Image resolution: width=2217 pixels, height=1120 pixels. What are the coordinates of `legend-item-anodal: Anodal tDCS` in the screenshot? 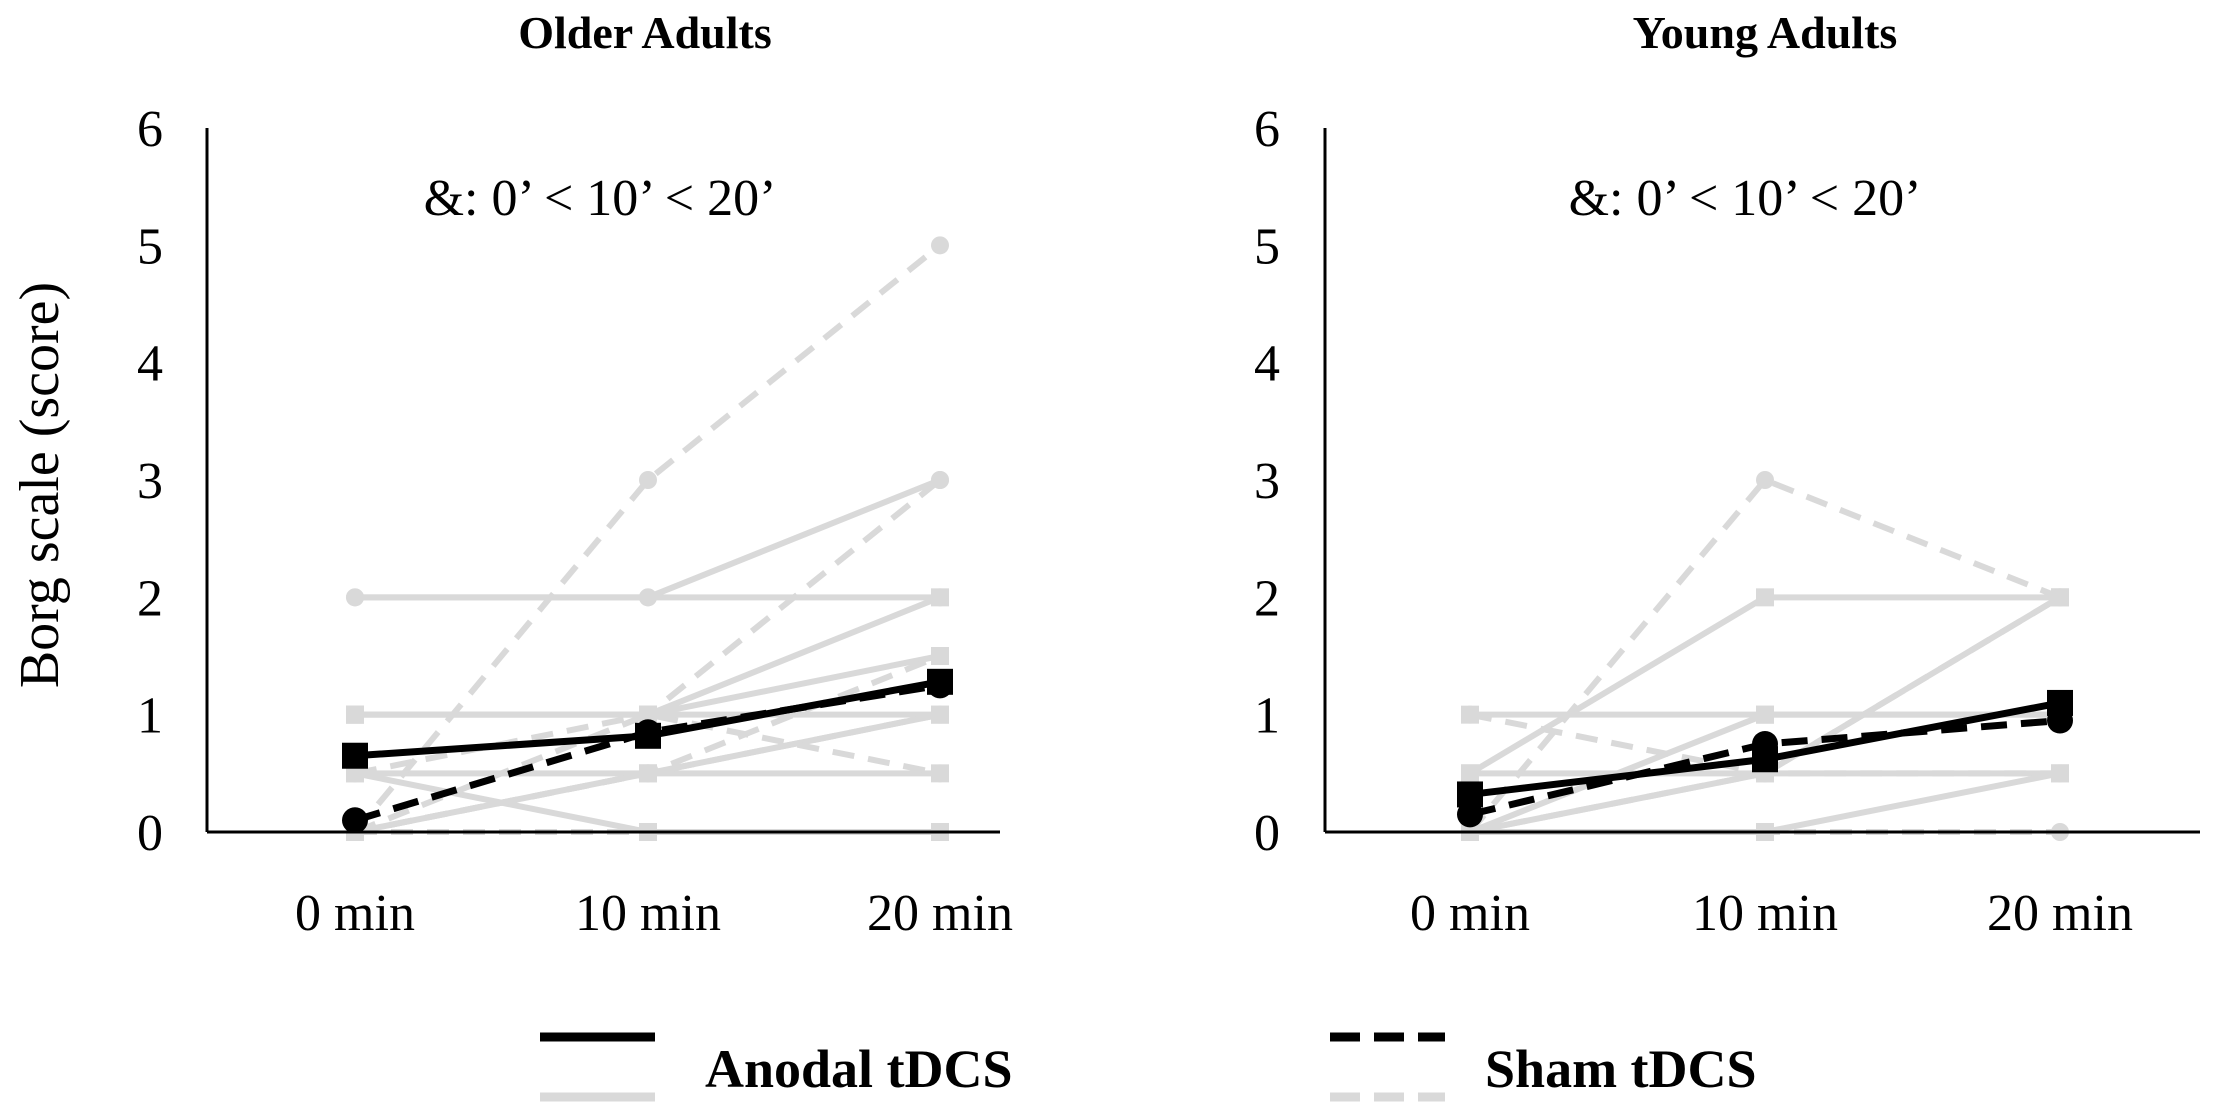 It's located at (776, 1067).